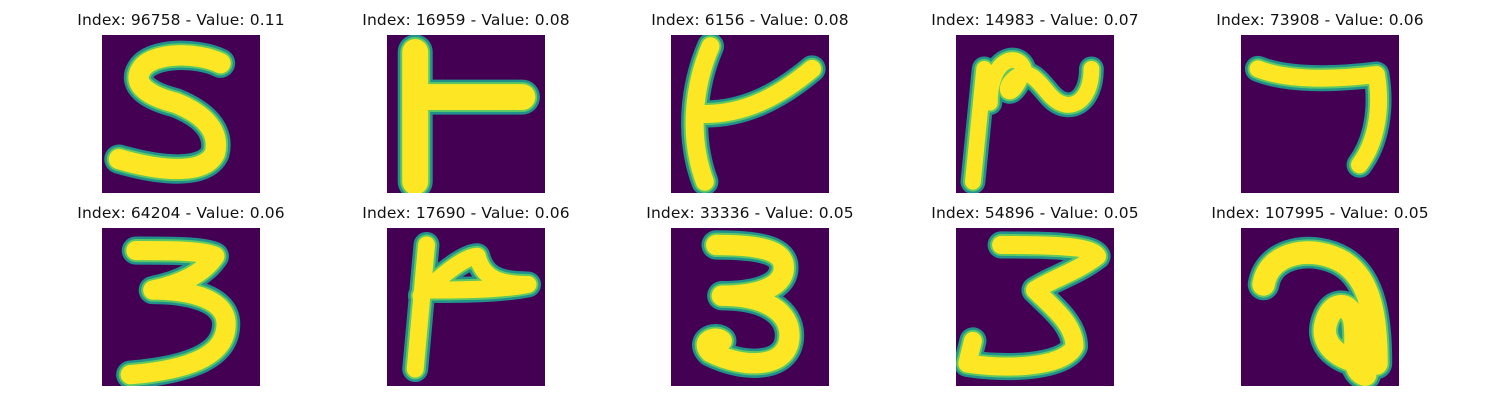 Image resolution: width=1500 pixels, height=400 pixels. I want to click on handwritten-glyph-flag-image, so click(466, 307).